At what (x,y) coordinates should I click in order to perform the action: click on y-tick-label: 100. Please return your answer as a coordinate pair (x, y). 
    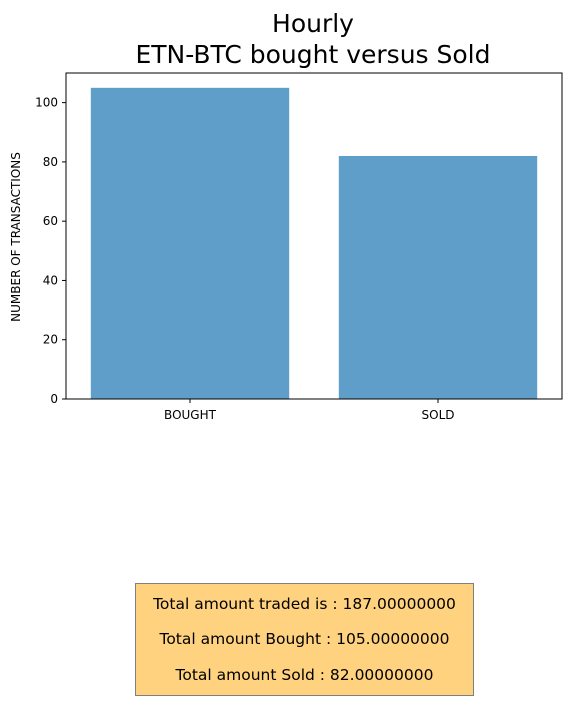
    Looking at the image, I should click on (46, 103).